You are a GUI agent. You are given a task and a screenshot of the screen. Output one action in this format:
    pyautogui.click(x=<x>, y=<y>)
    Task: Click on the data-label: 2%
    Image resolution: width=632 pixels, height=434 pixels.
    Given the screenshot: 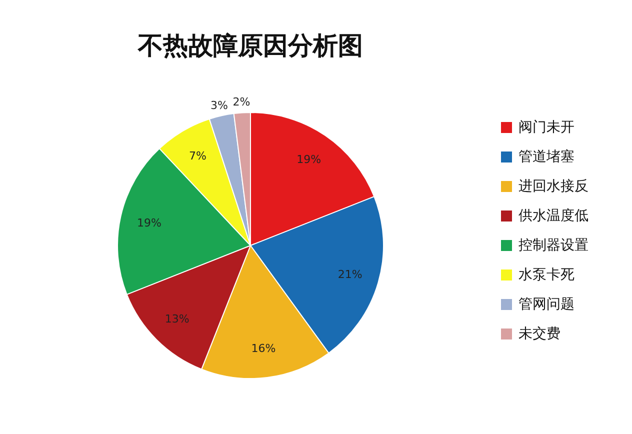 What is the action you would take?
    pyautogui.click(x=241, y=102)
    